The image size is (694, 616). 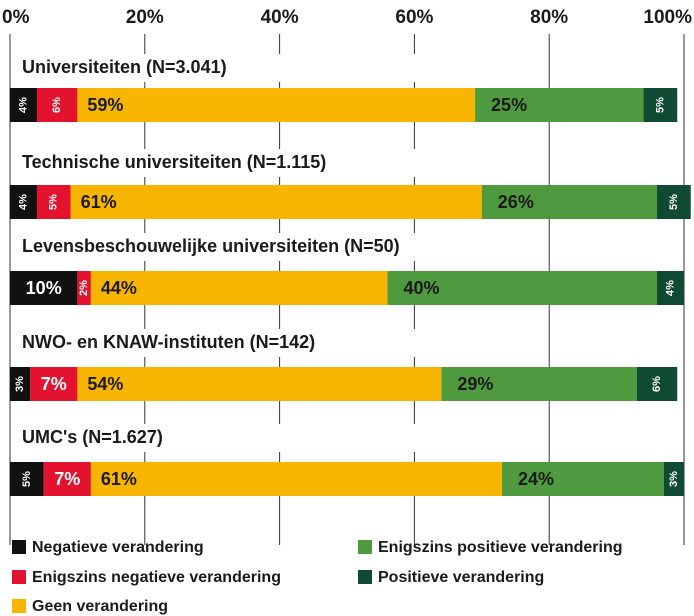 What do you see at coordinates (118, 547) in the screenshot?
I see `legend-label: Negatieve verandering` at bounding box center [118, 547].